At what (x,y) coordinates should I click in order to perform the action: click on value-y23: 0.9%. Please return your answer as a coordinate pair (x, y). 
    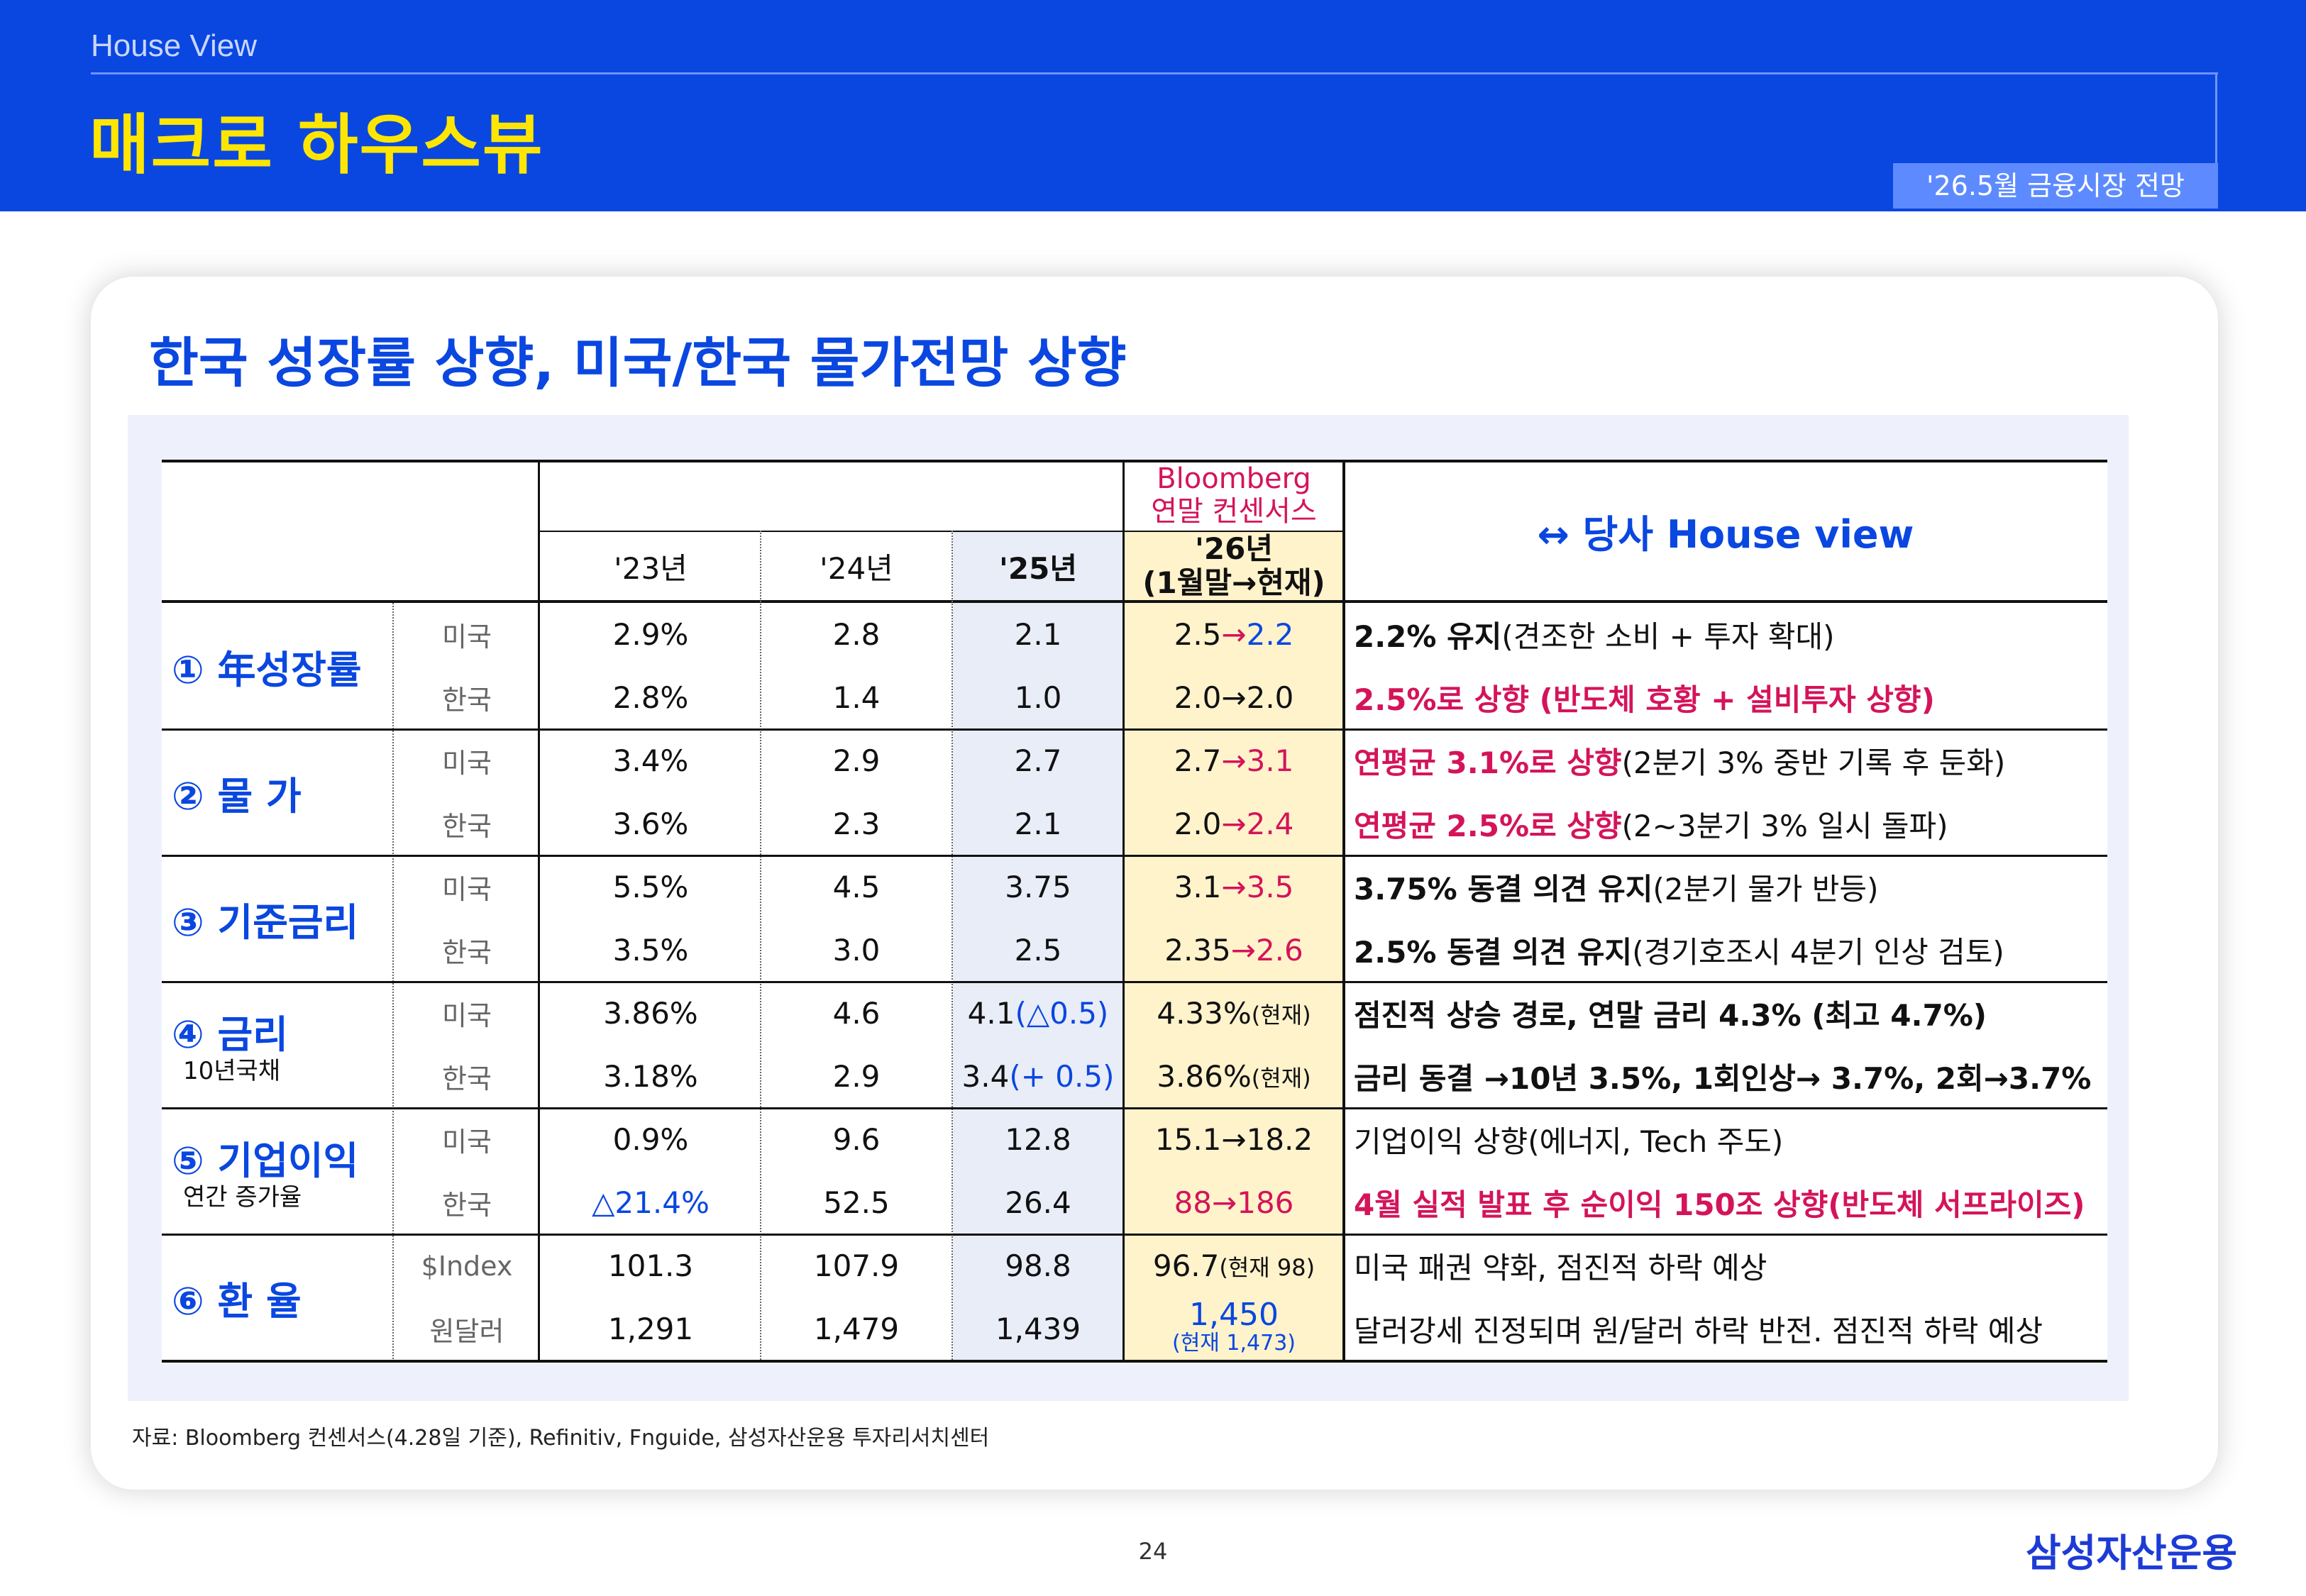
    Looking at the image, I should click on (650, 1139).